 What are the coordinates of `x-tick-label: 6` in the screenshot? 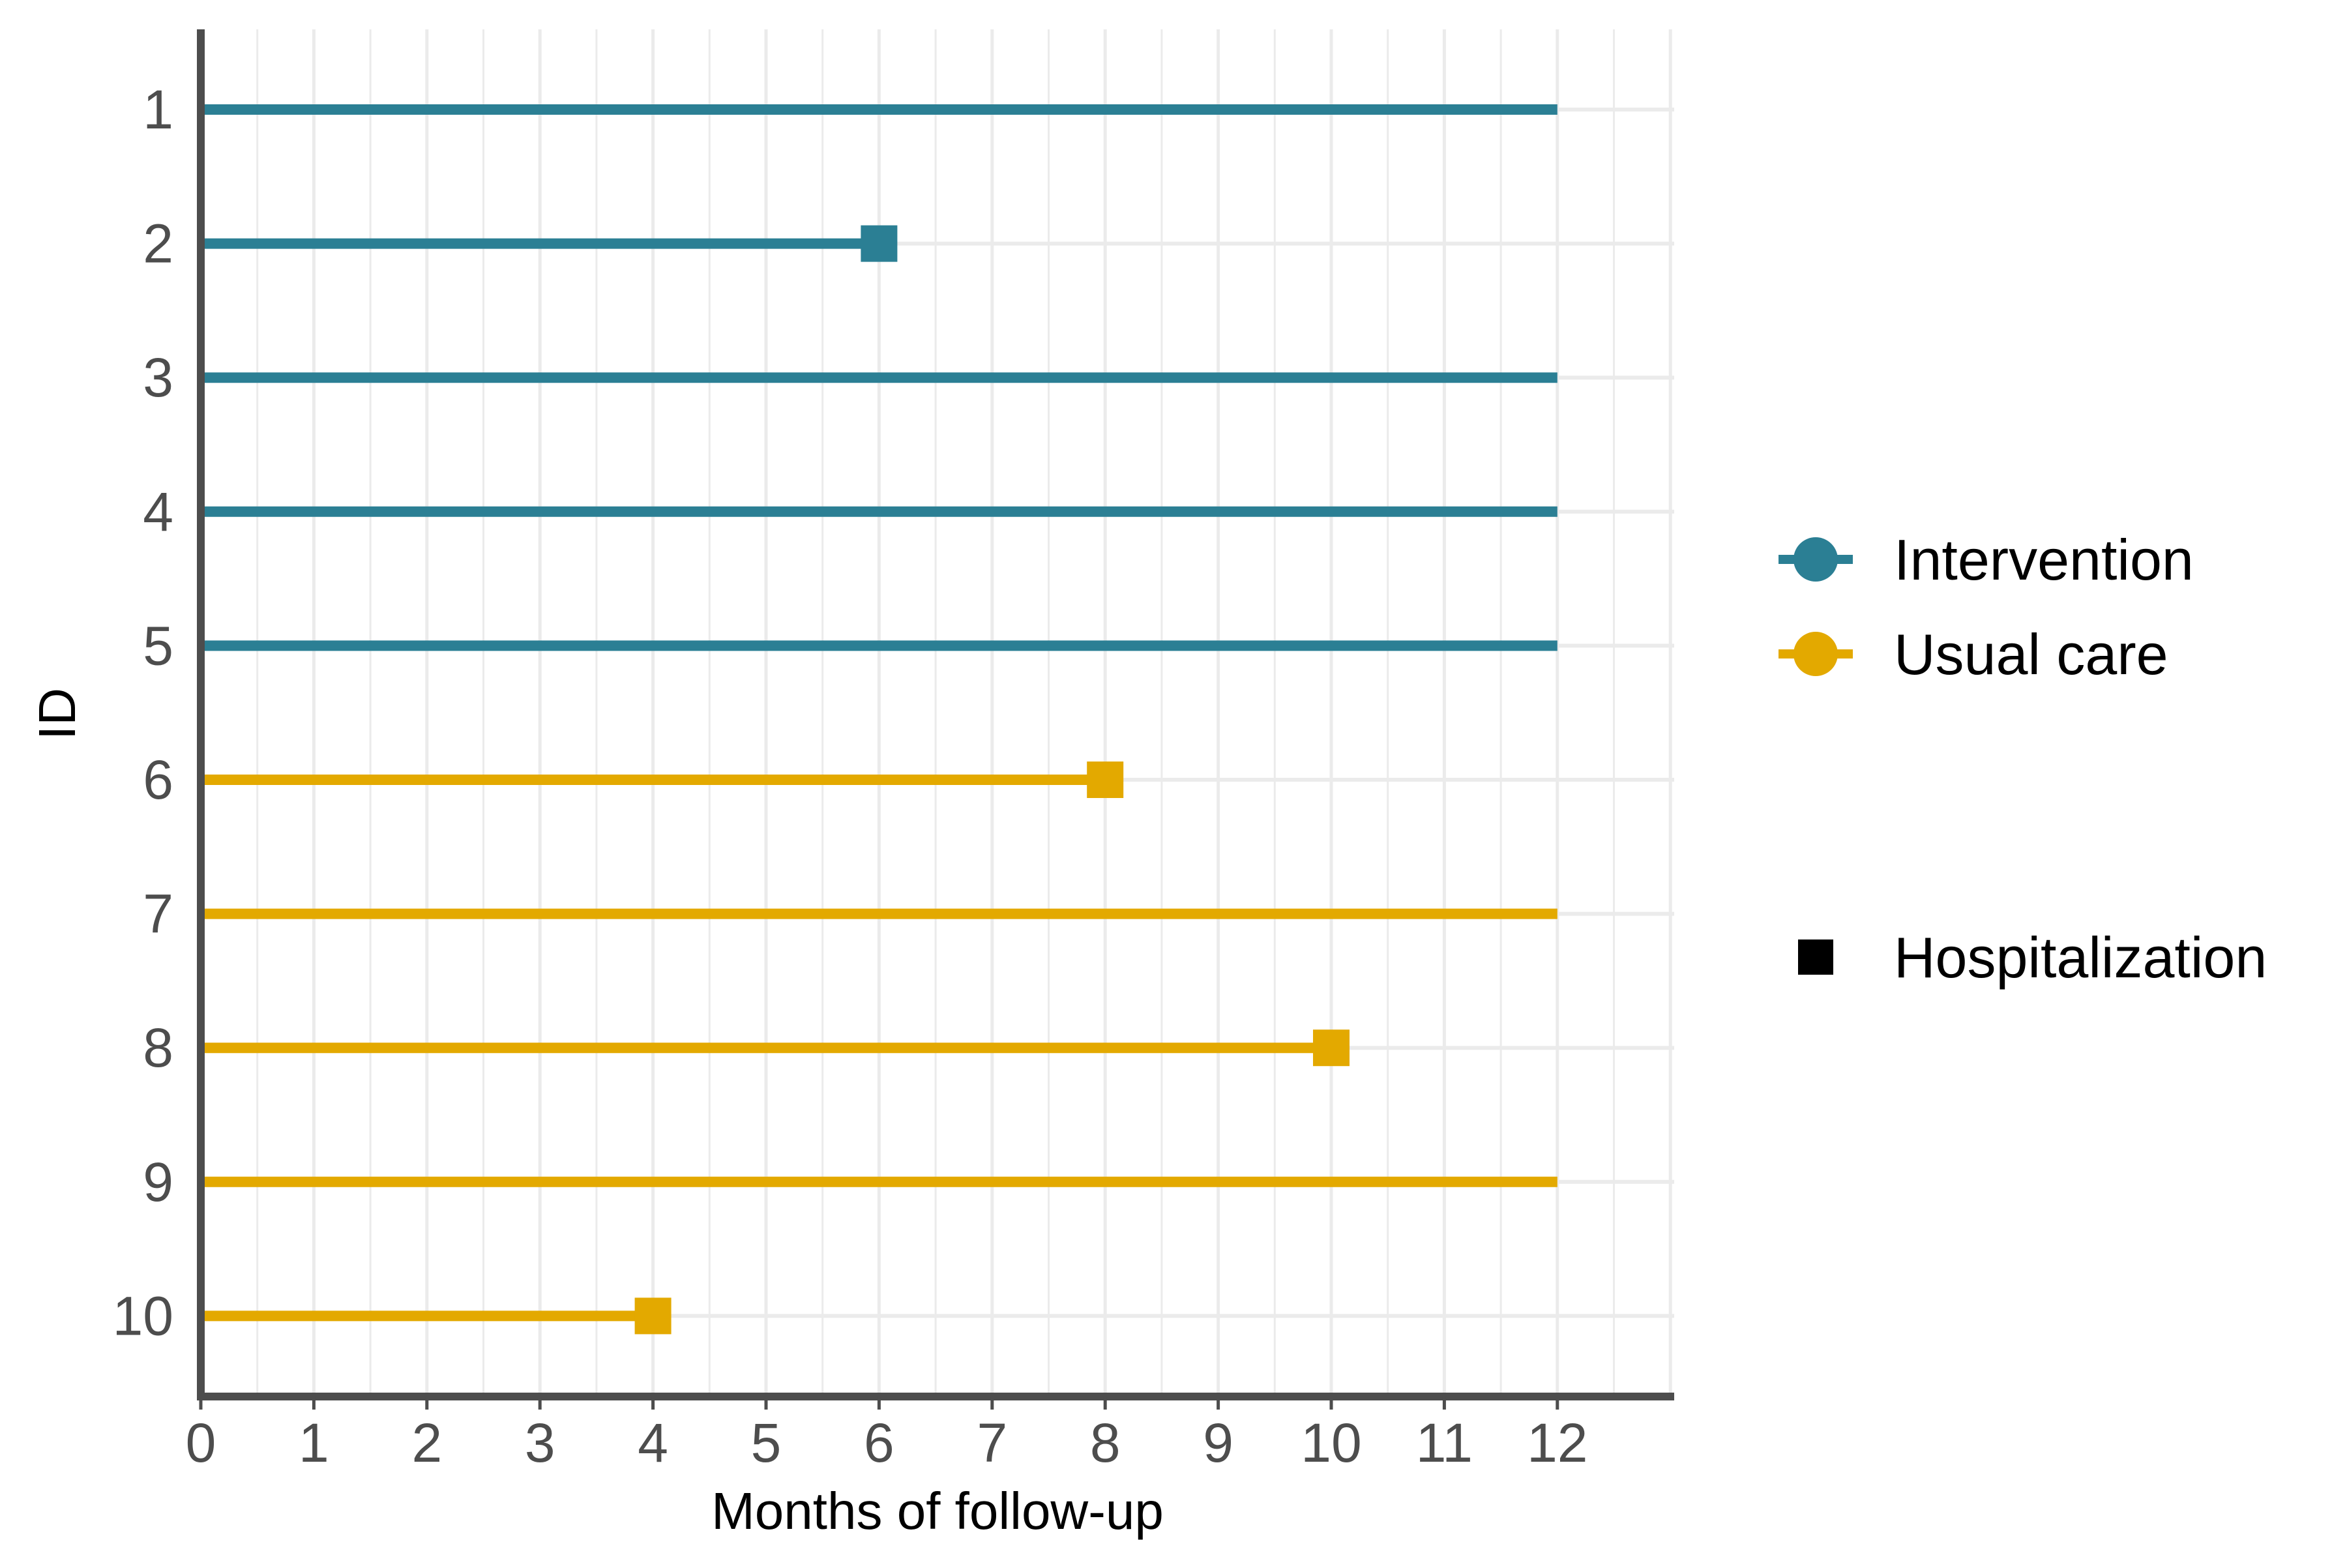 It's located at (879, 1442).